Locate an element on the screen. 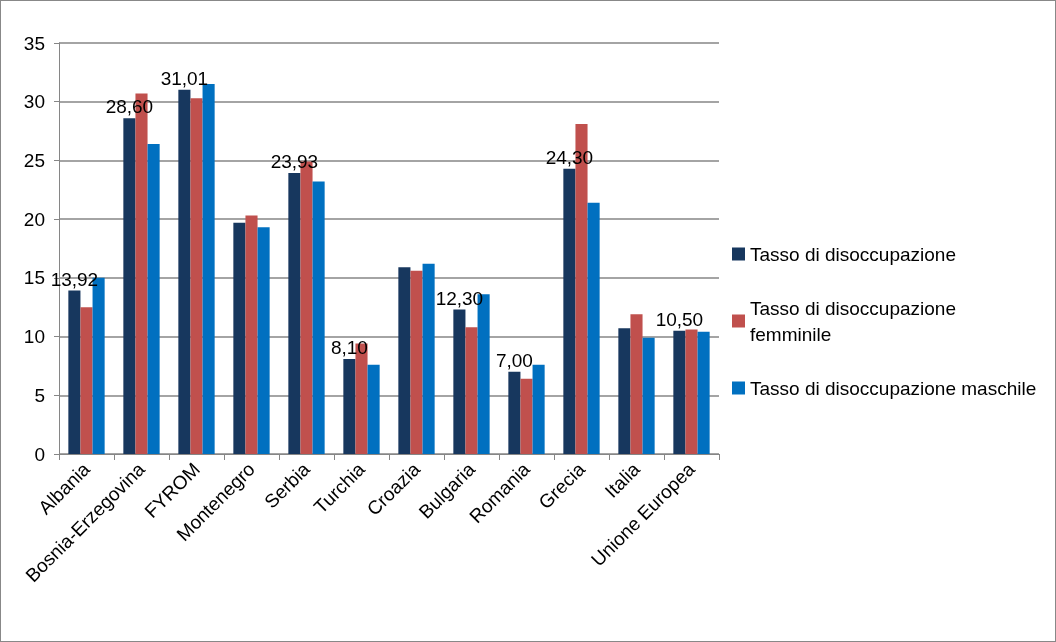 This screenshot has height=642, width=1056. y-tick-label: 20 is located at coordinates (34, 219).